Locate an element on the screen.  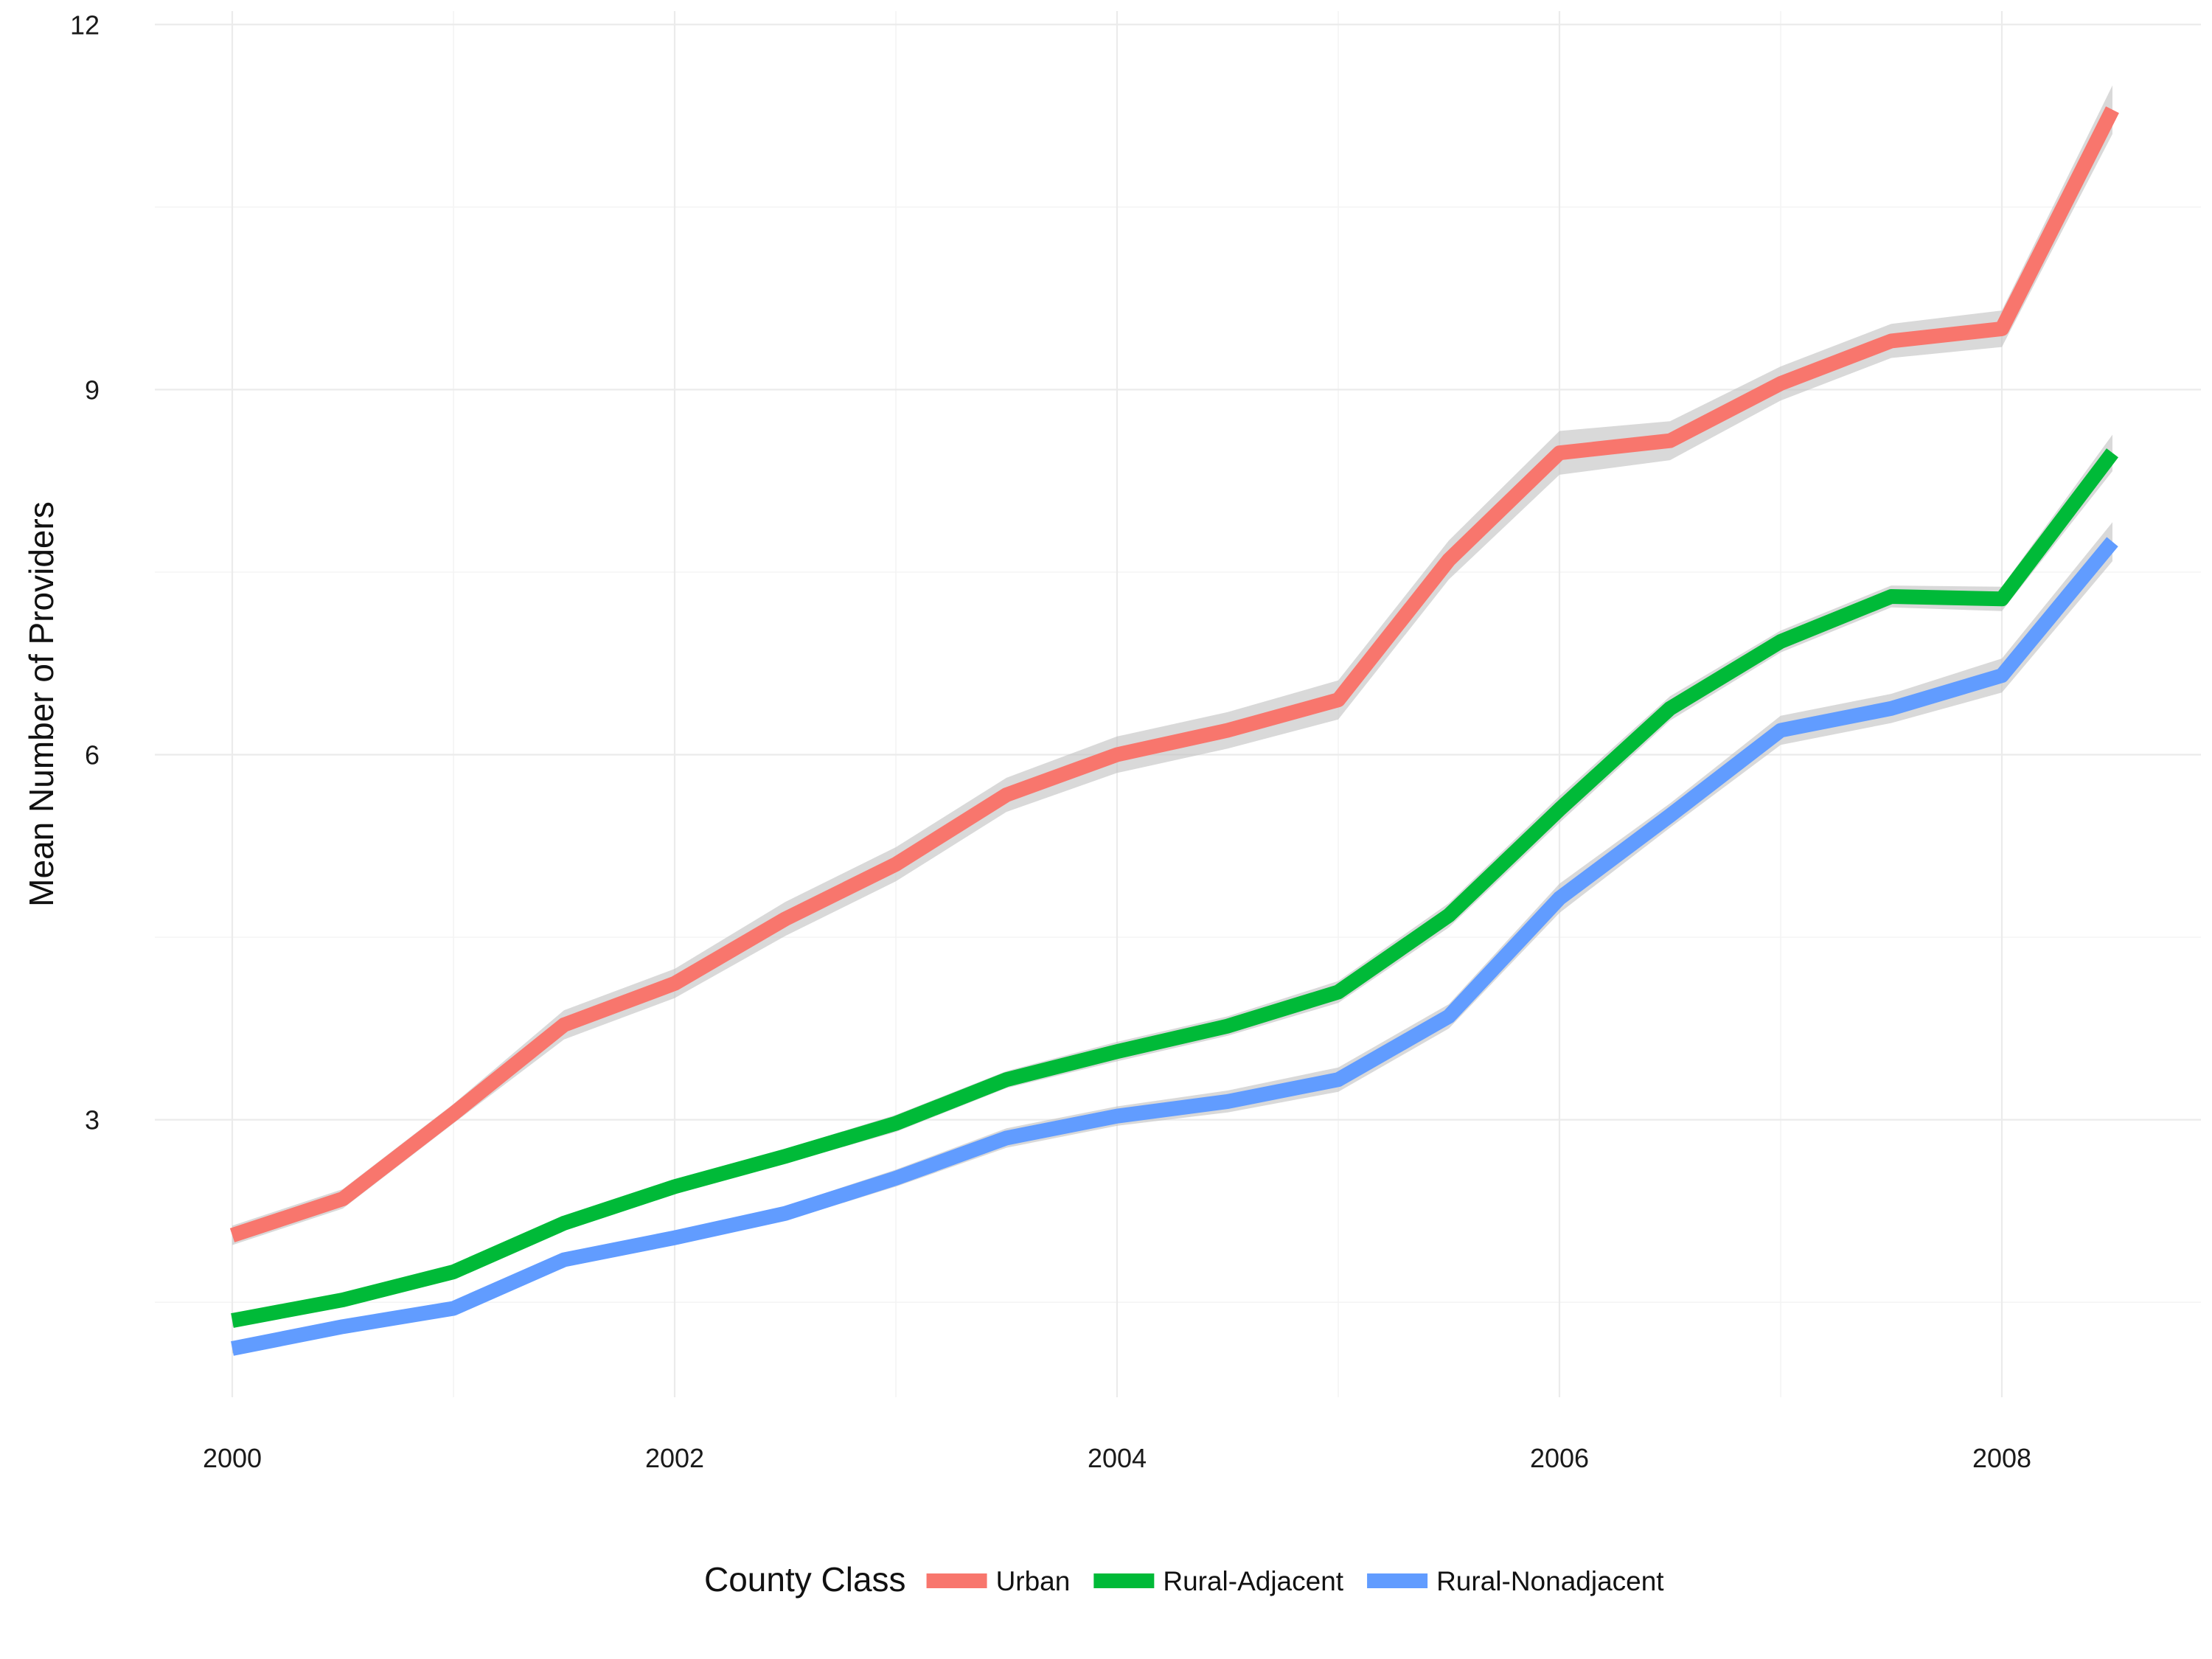
x-tick-label: 2004 is located at coordinates (1117, 1458).